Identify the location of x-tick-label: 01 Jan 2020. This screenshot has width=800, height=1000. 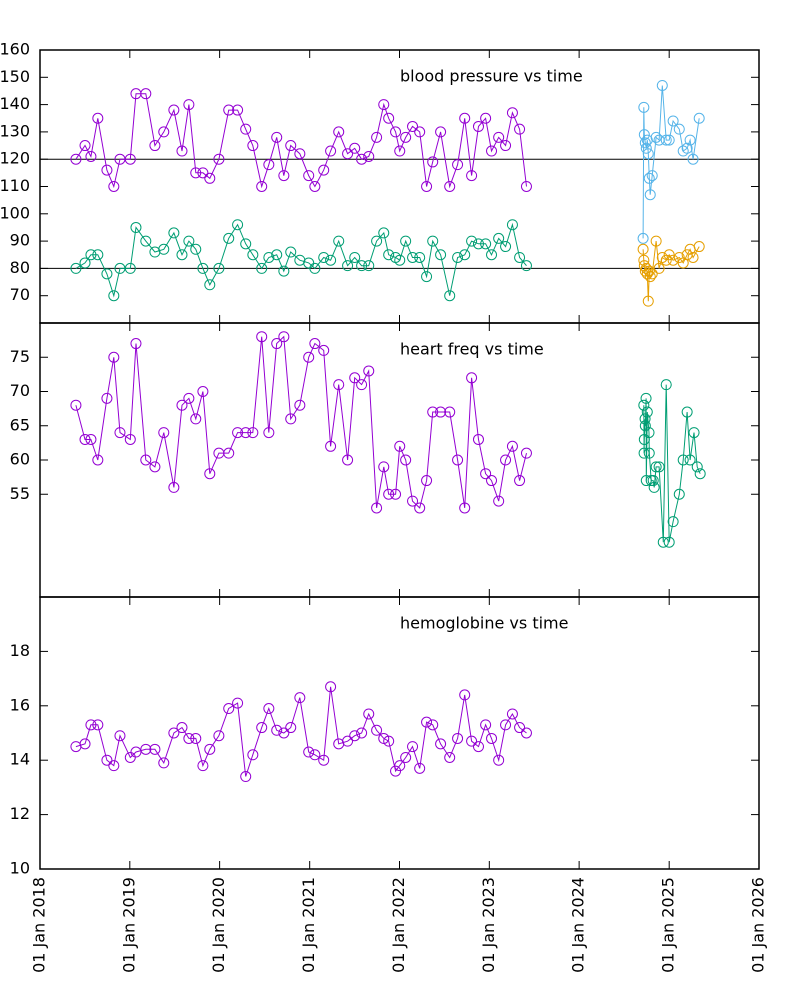
(218, 925).